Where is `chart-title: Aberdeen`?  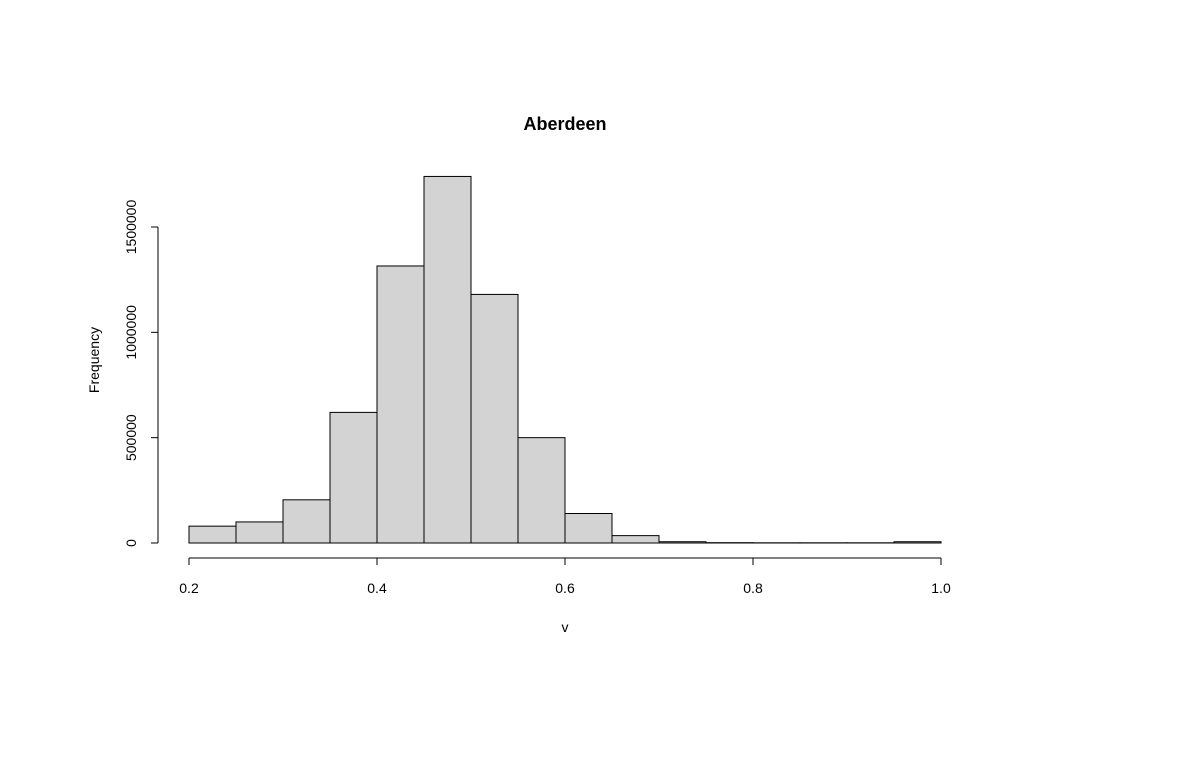 chart-title: Aberdeen is located at coordinates (564, 124).